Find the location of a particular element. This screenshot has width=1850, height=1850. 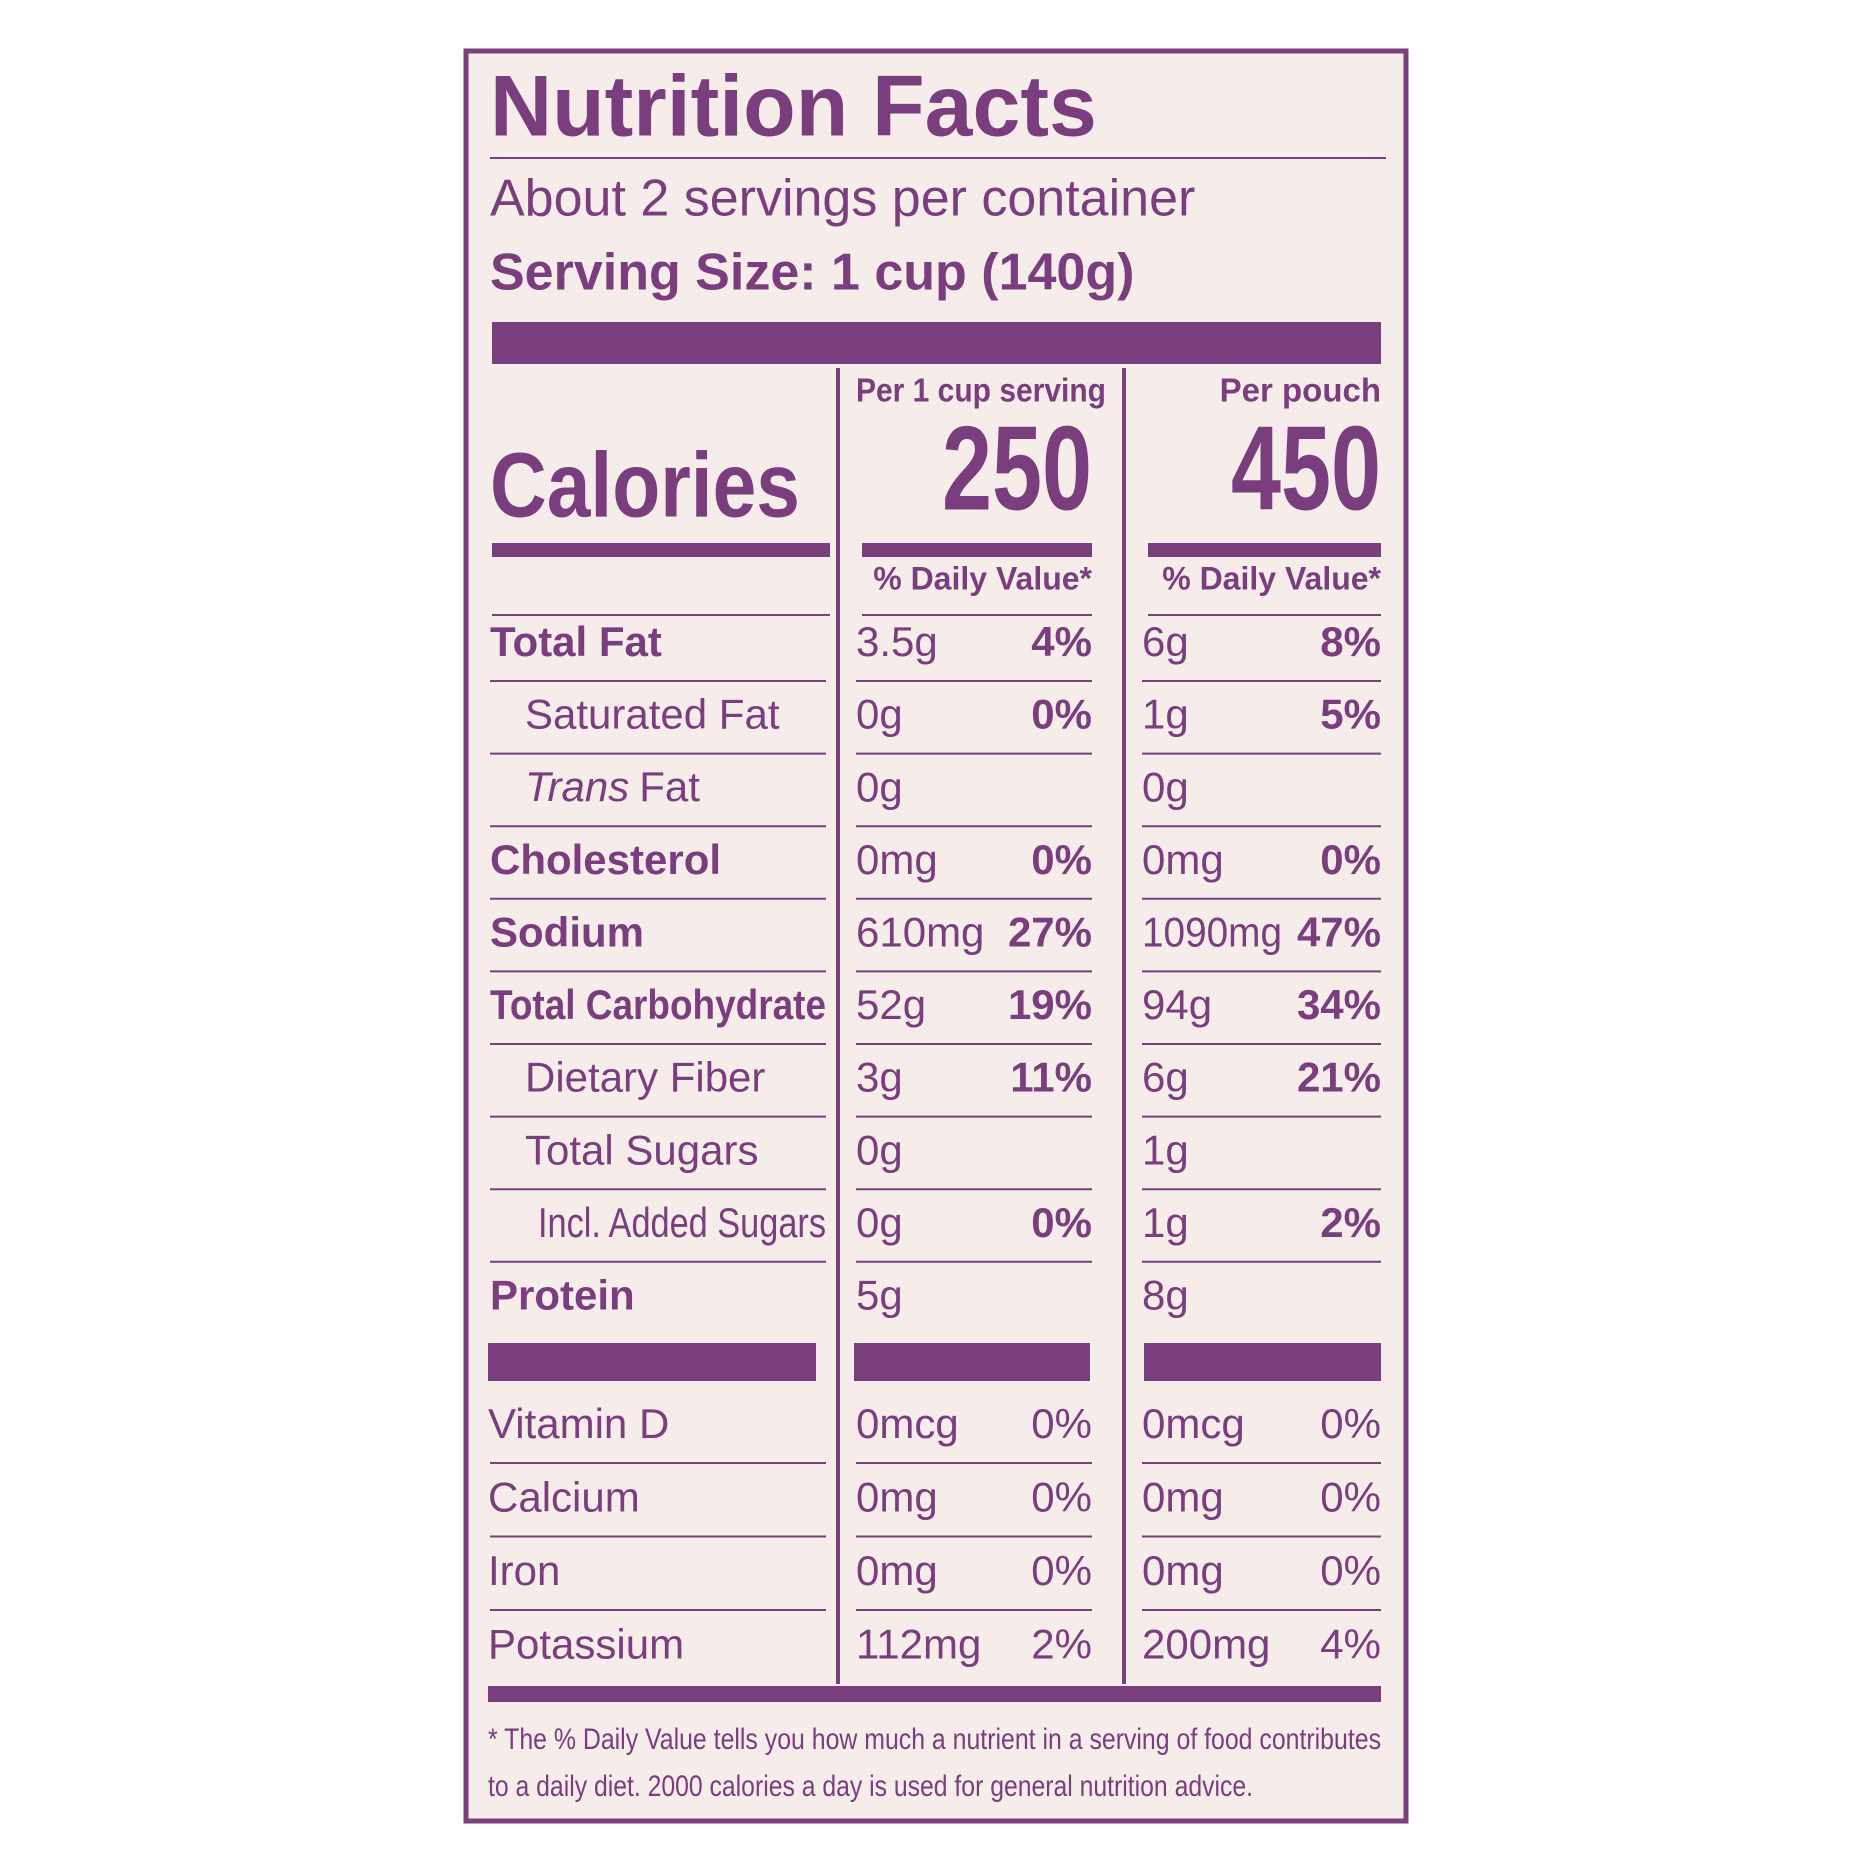

daily-value: 8% is located at coordinates (1350, 641).